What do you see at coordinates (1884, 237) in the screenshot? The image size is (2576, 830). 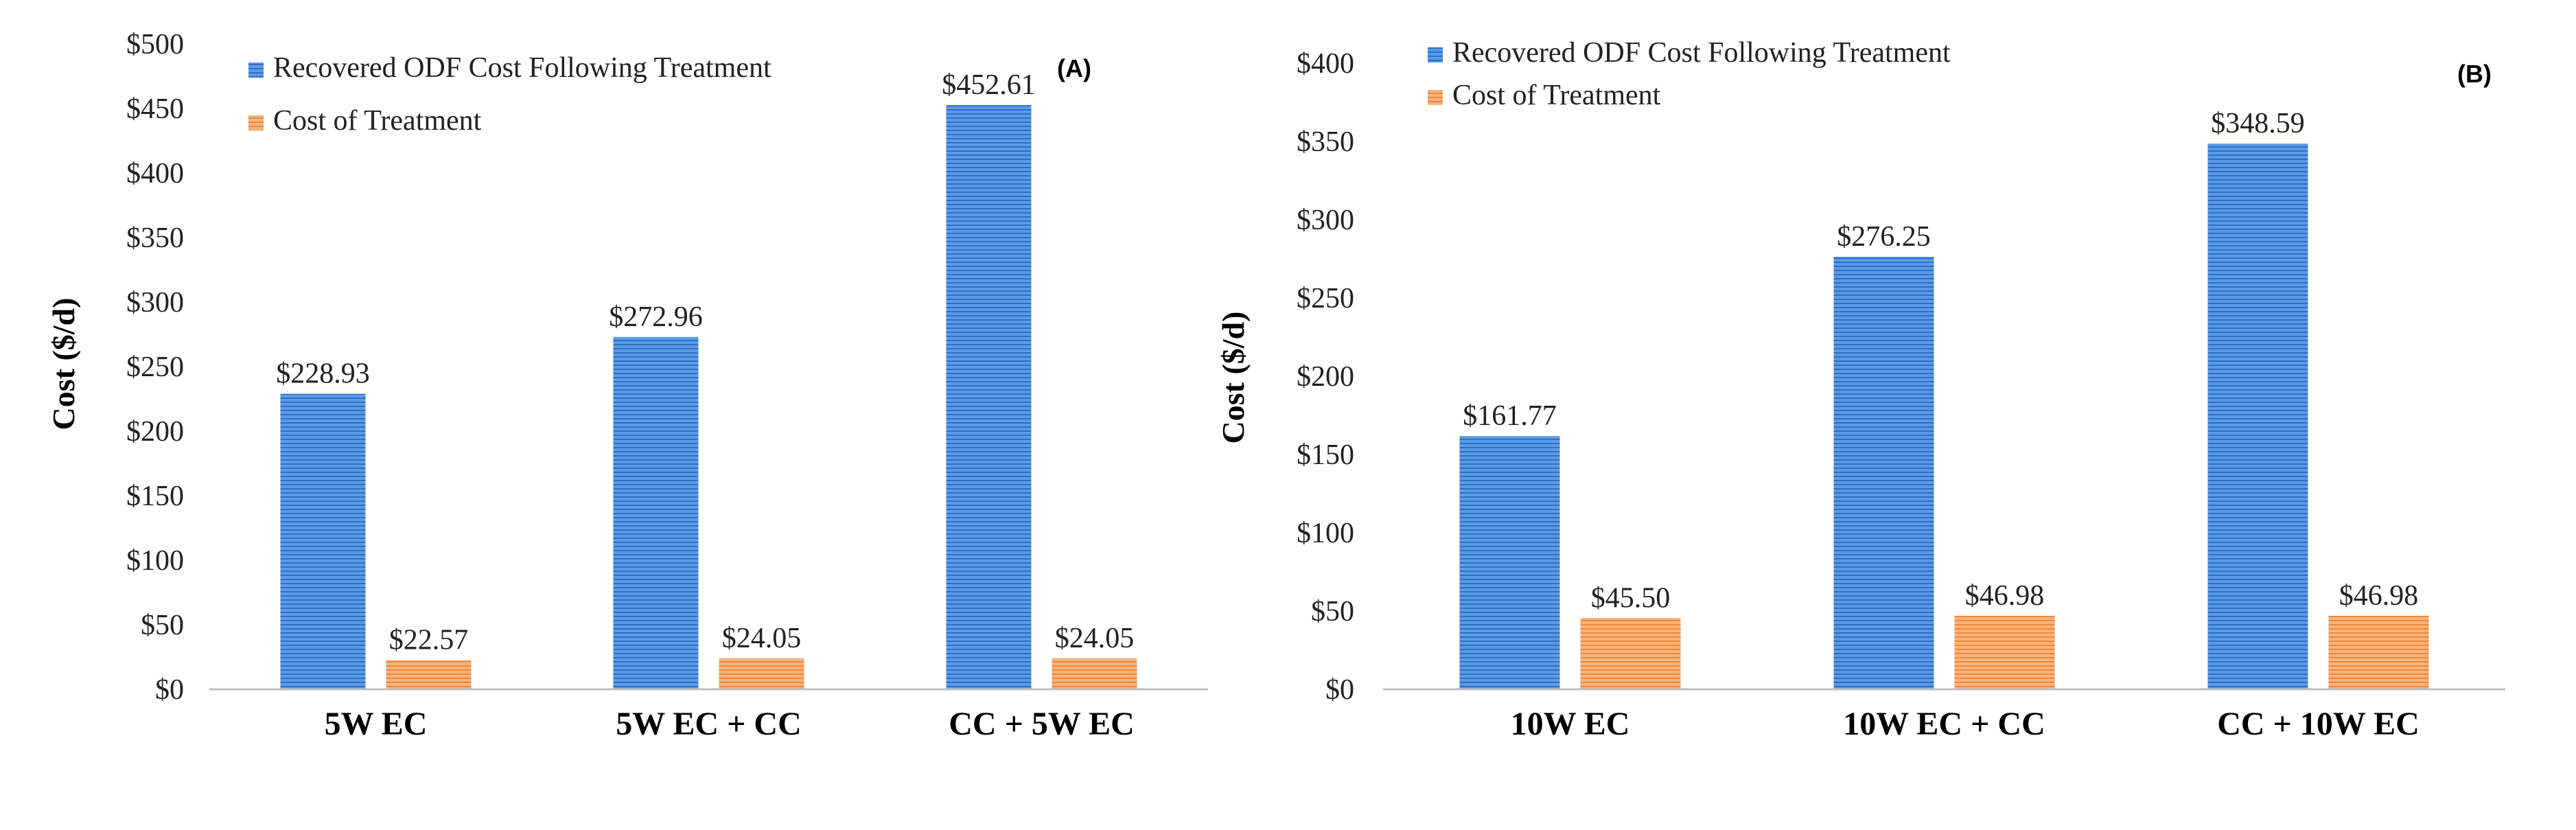 I see `data-label: $276.25` at bounding box center [1884, 237].